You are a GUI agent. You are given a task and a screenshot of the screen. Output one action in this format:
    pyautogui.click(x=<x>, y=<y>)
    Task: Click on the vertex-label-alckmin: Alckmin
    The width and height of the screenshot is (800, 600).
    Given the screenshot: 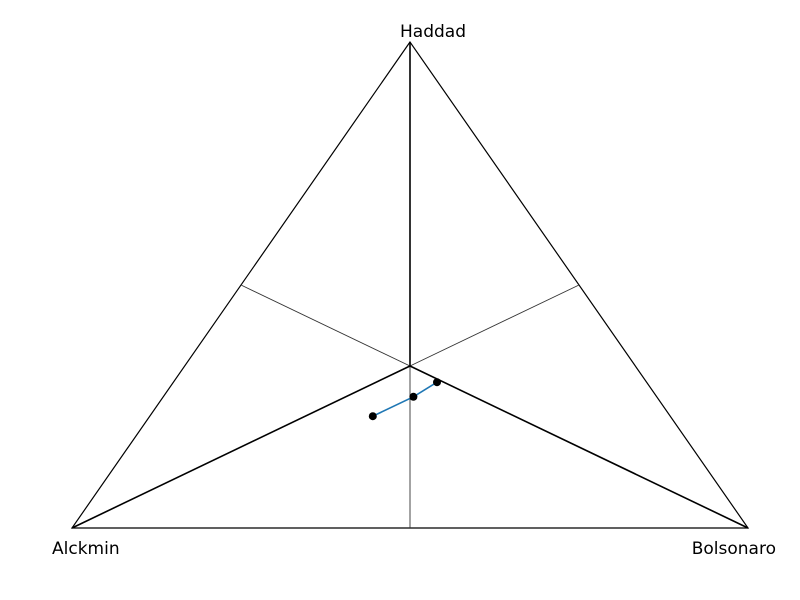 What is the action you would take?
    pyautogui.click(x=86, y=549)
    